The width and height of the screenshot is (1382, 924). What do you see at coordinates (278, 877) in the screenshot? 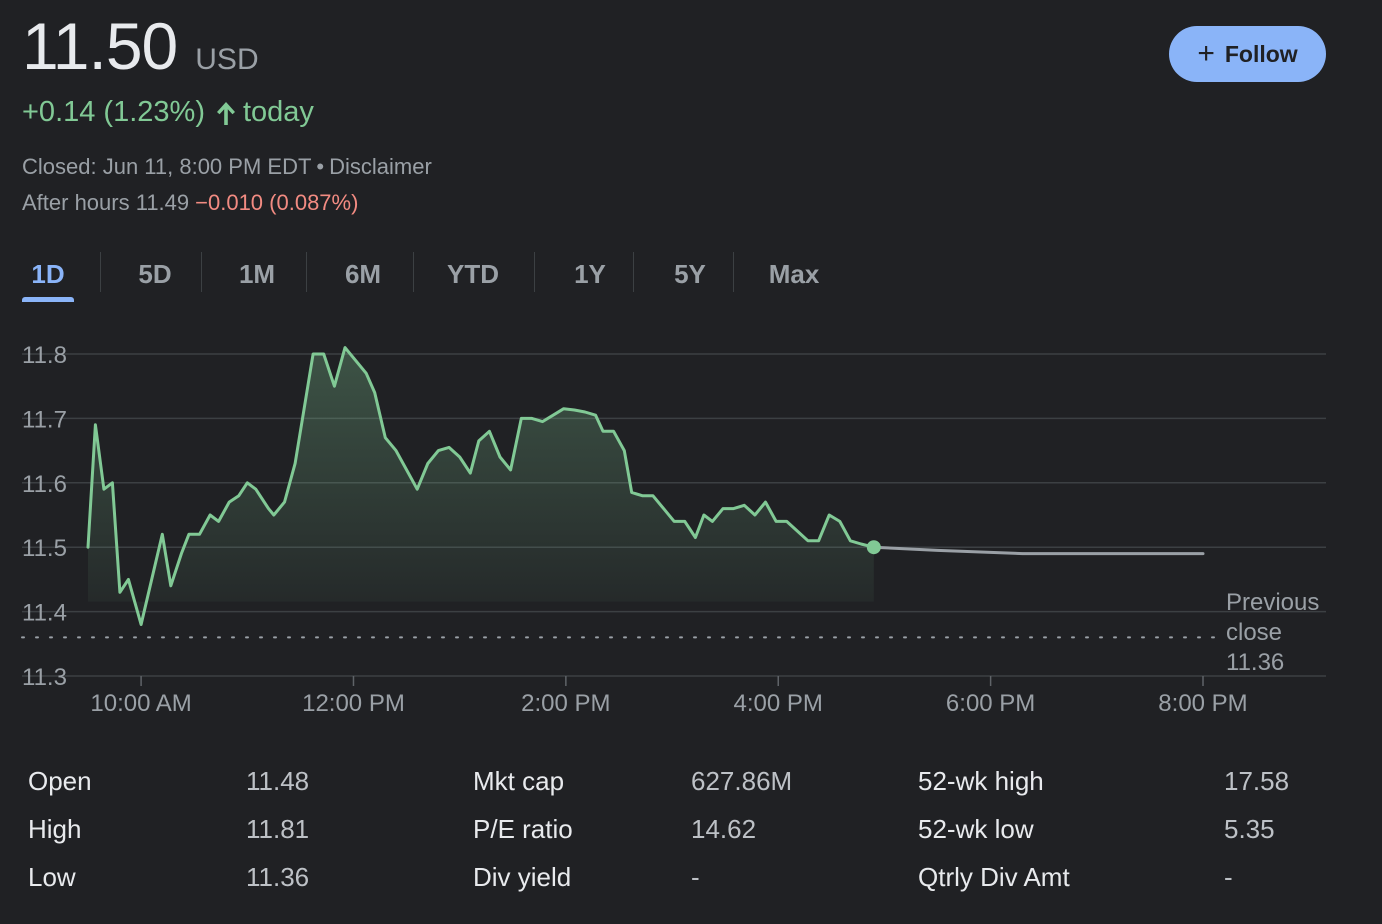
I see `stat-value-low: 11.36` at bounding box center [278, 877].